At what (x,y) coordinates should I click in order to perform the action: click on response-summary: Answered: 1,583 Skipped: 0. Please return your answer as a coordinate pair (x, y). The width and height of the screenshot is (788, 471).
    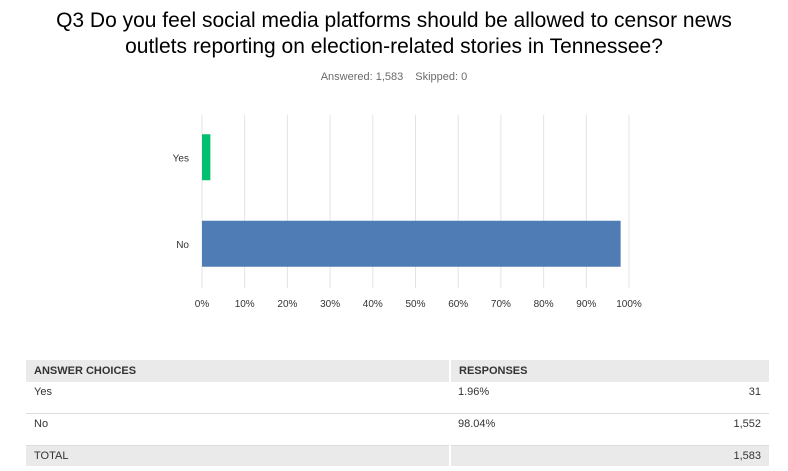
    Looking at the image, I should click on (394, 77).